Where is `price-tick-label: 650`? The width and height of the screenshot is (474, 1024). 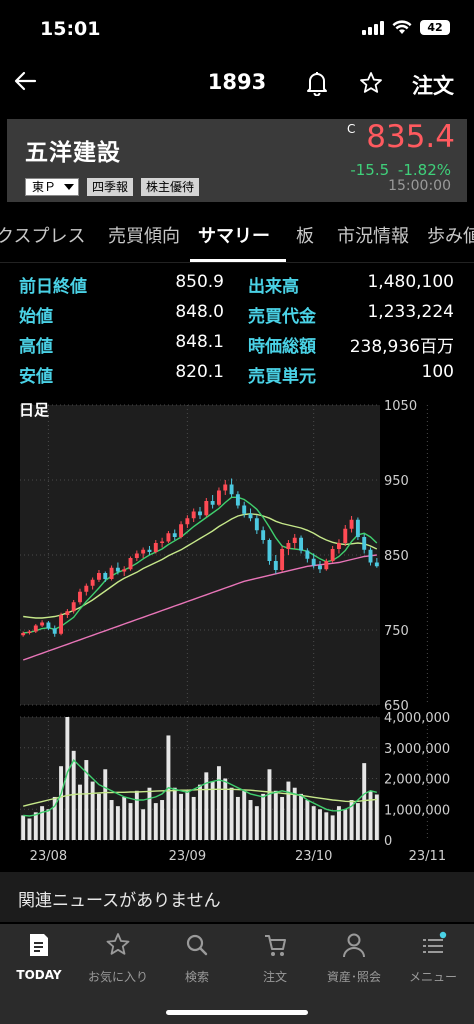 price-tick-label: 650 is located at coordinates (396, 706).